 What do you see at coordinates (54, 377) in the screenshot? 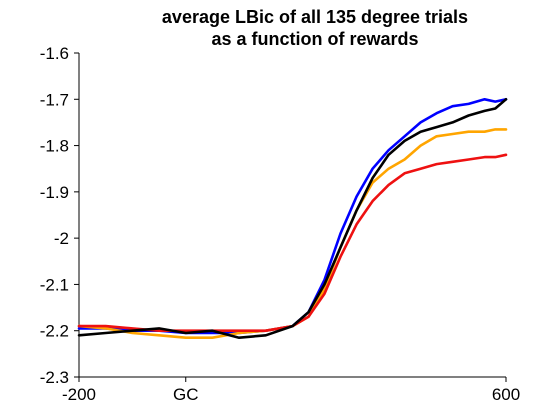
I see `y-tick-label: -2.3` at bounding box center [54, 377].